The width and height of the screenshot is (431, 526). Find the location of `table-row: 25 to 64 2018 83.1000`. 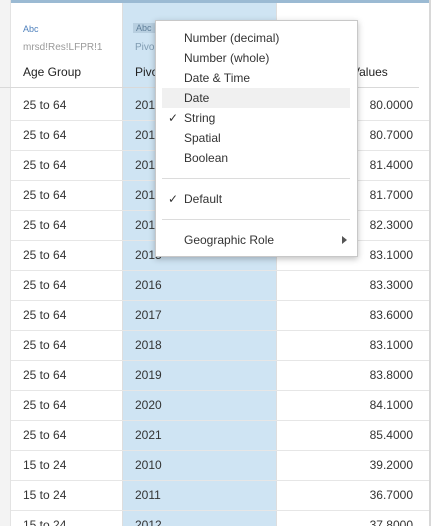

table-row: 25 to 64 2018 83.1000 is located at coordinates (220, 345).